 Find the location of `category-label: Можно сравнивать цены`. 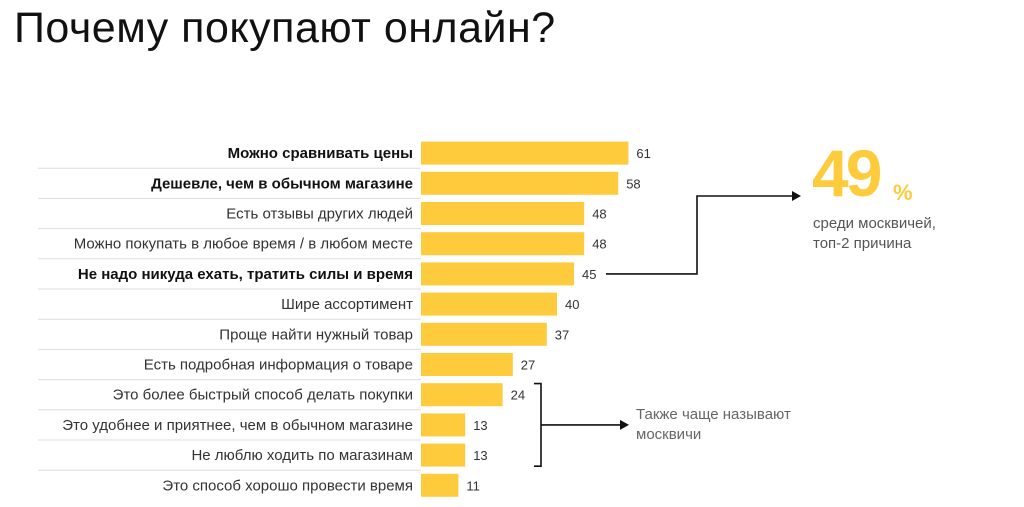

category-label: Можно сравнивать цены is located at coordinates (320, 153).